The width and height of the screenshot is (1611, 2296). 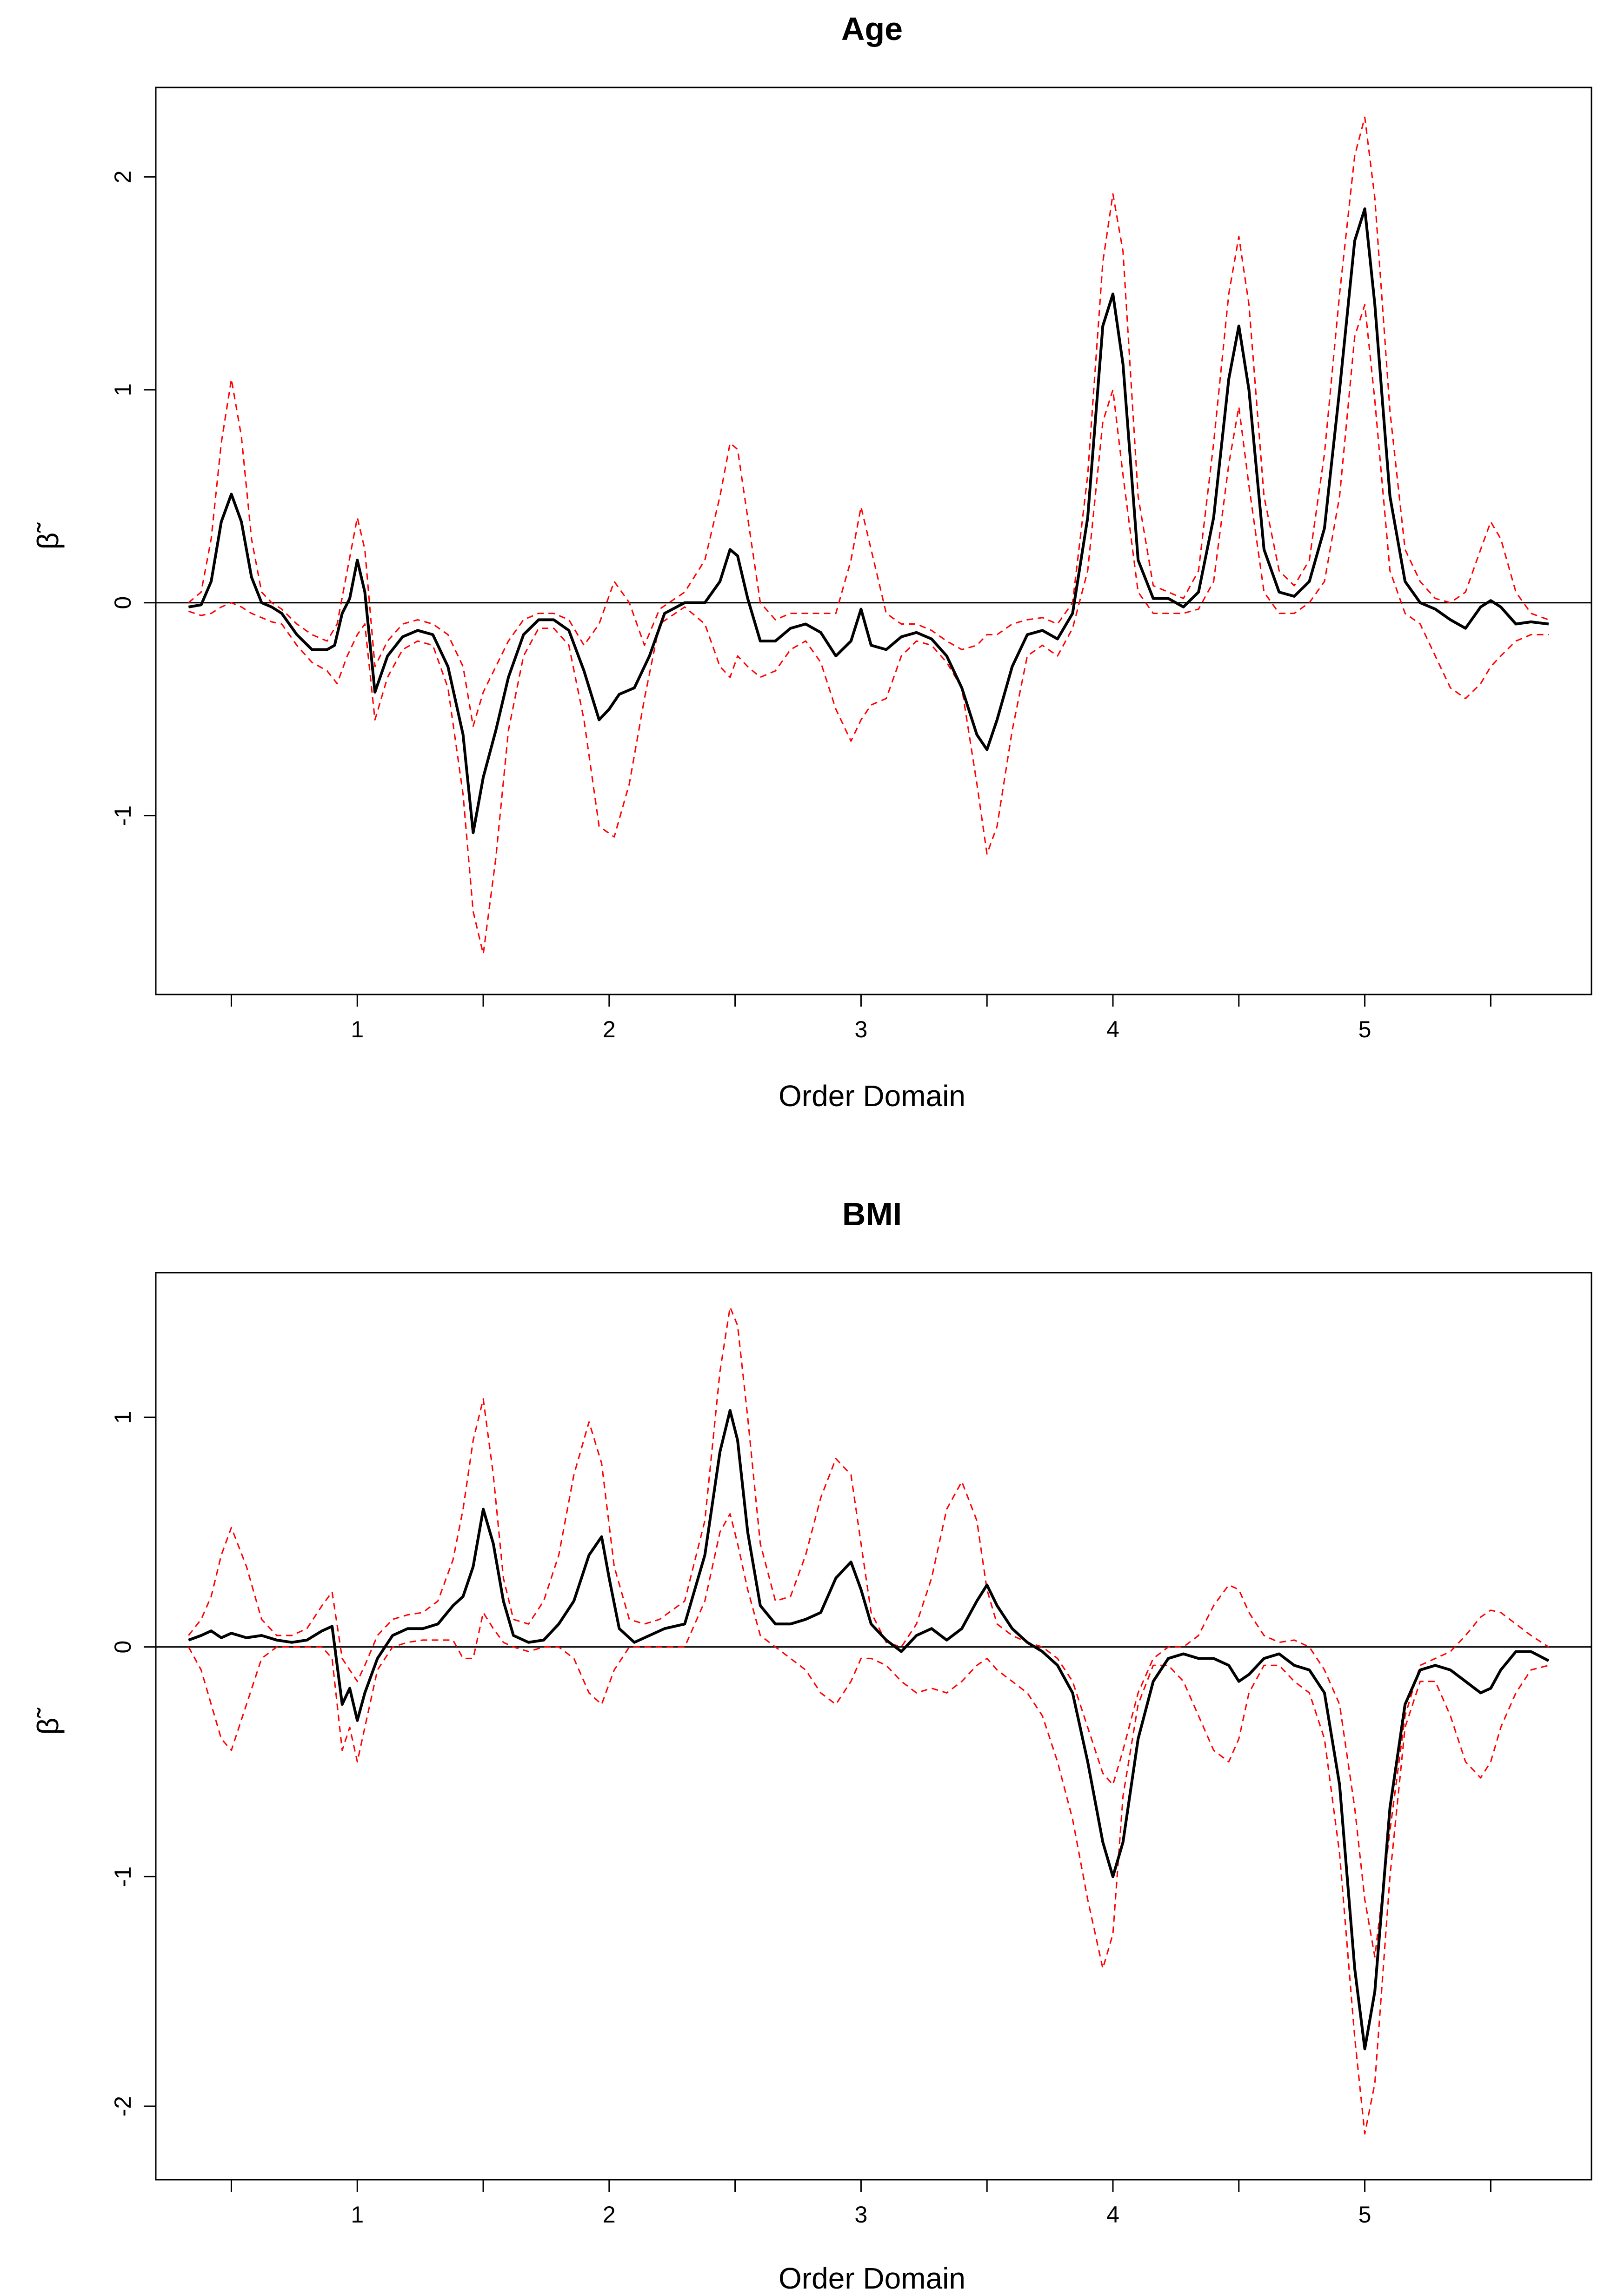 I want to click on y-tick-label: -2, so click(x=123, y=2106).